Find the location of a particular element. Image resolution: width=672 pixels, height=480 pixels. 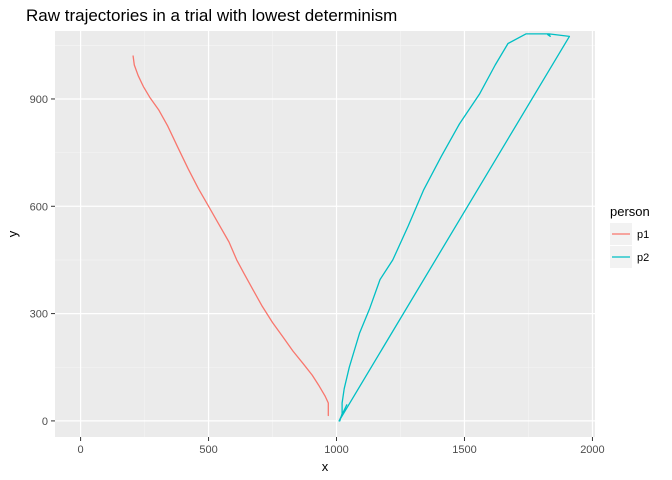

y-axis-title: y is located at coordinates (12, 233).